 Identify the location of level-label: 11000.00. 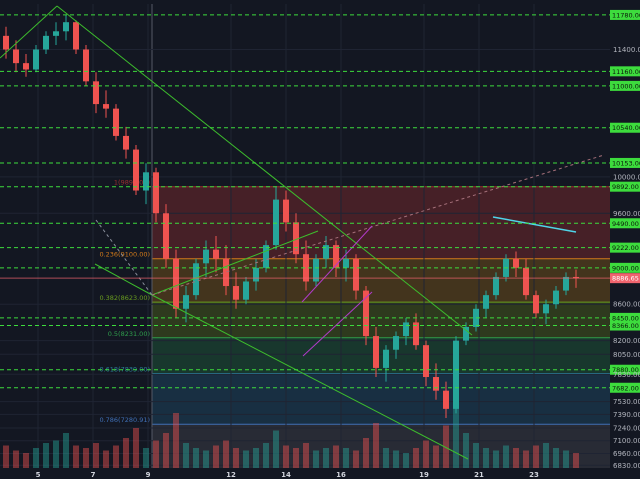
(626, 86).